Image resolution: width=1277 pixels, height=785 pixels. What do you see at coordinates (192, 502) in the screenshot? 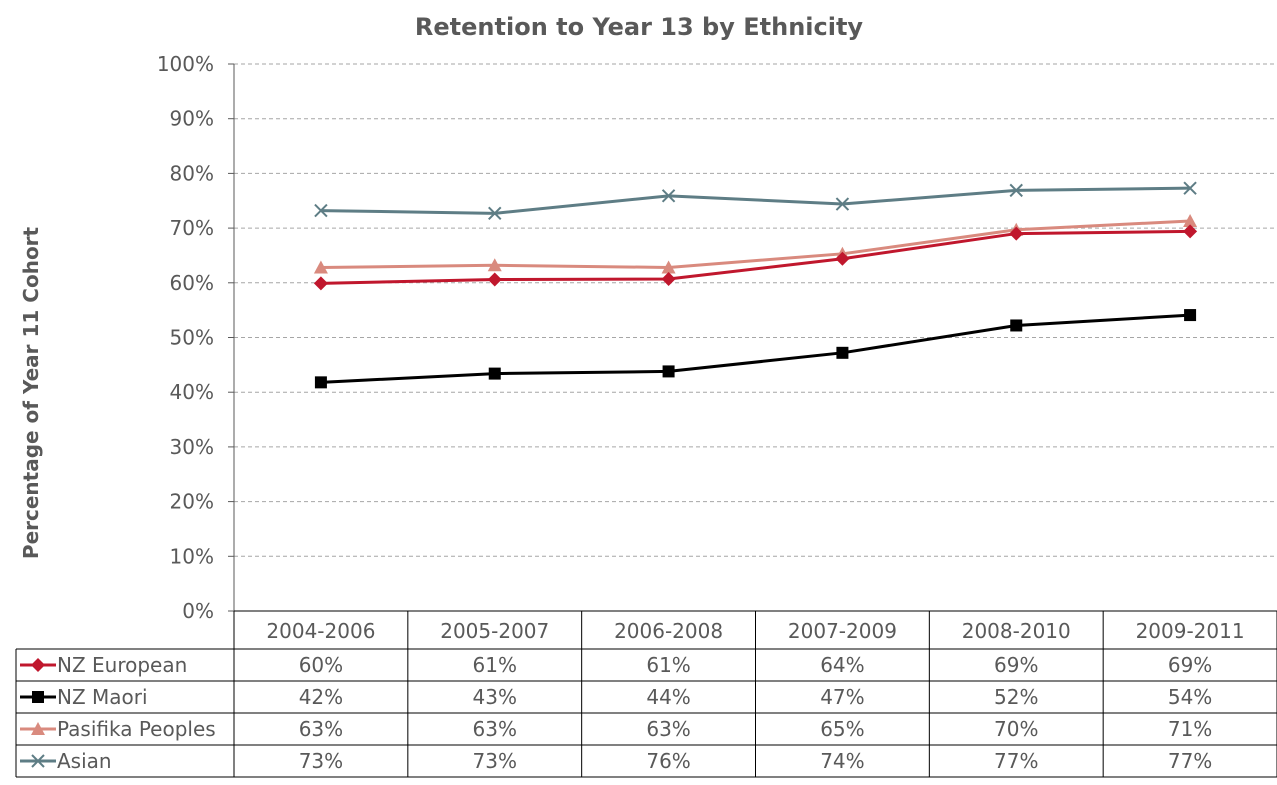
I see `y-tick-label: 20%` at bounding box center [192, 502].